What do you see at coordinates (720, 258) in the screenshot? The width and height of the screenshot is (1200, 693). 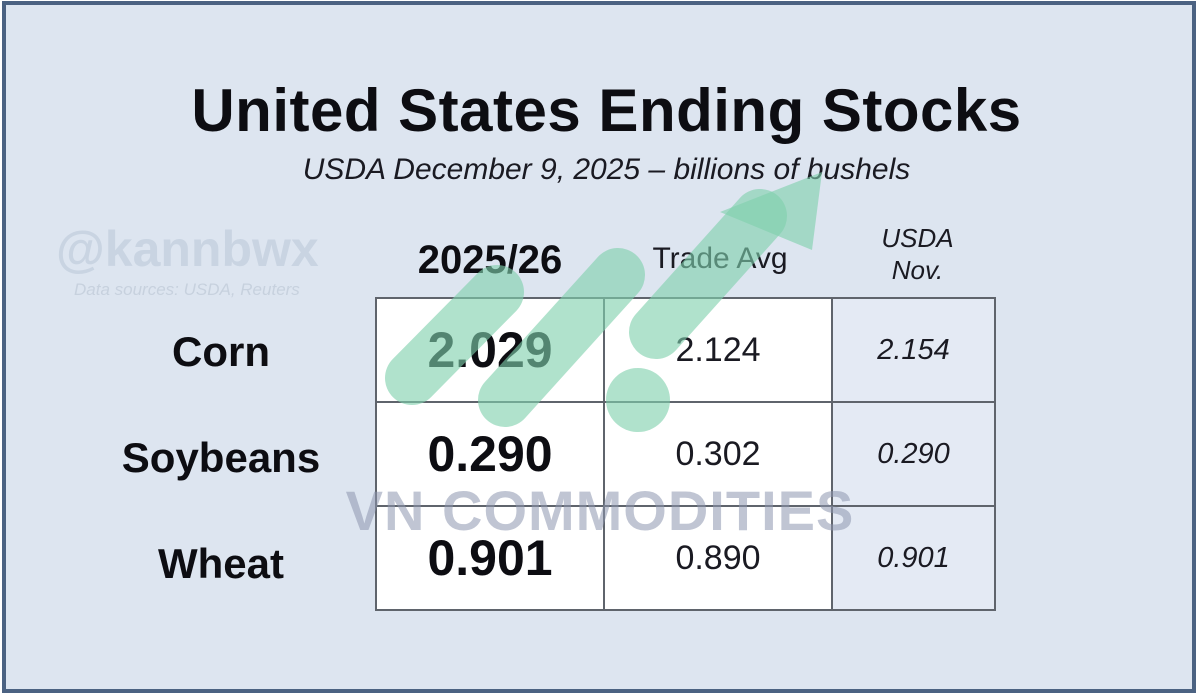 I see `column-header-trade-avg: Trade Avg` at bounding box center [720, 258].